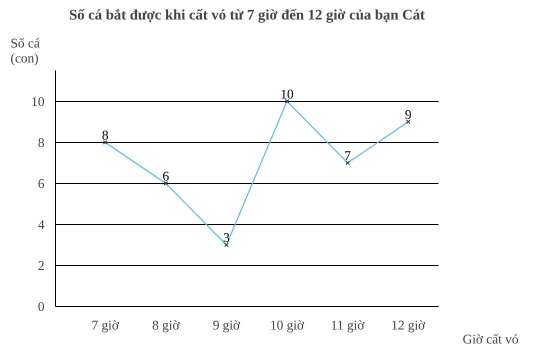 The width and height of the screenshot is (533, 346). I want to click on x-tick-label: 9 giờ, so click(227, 325).